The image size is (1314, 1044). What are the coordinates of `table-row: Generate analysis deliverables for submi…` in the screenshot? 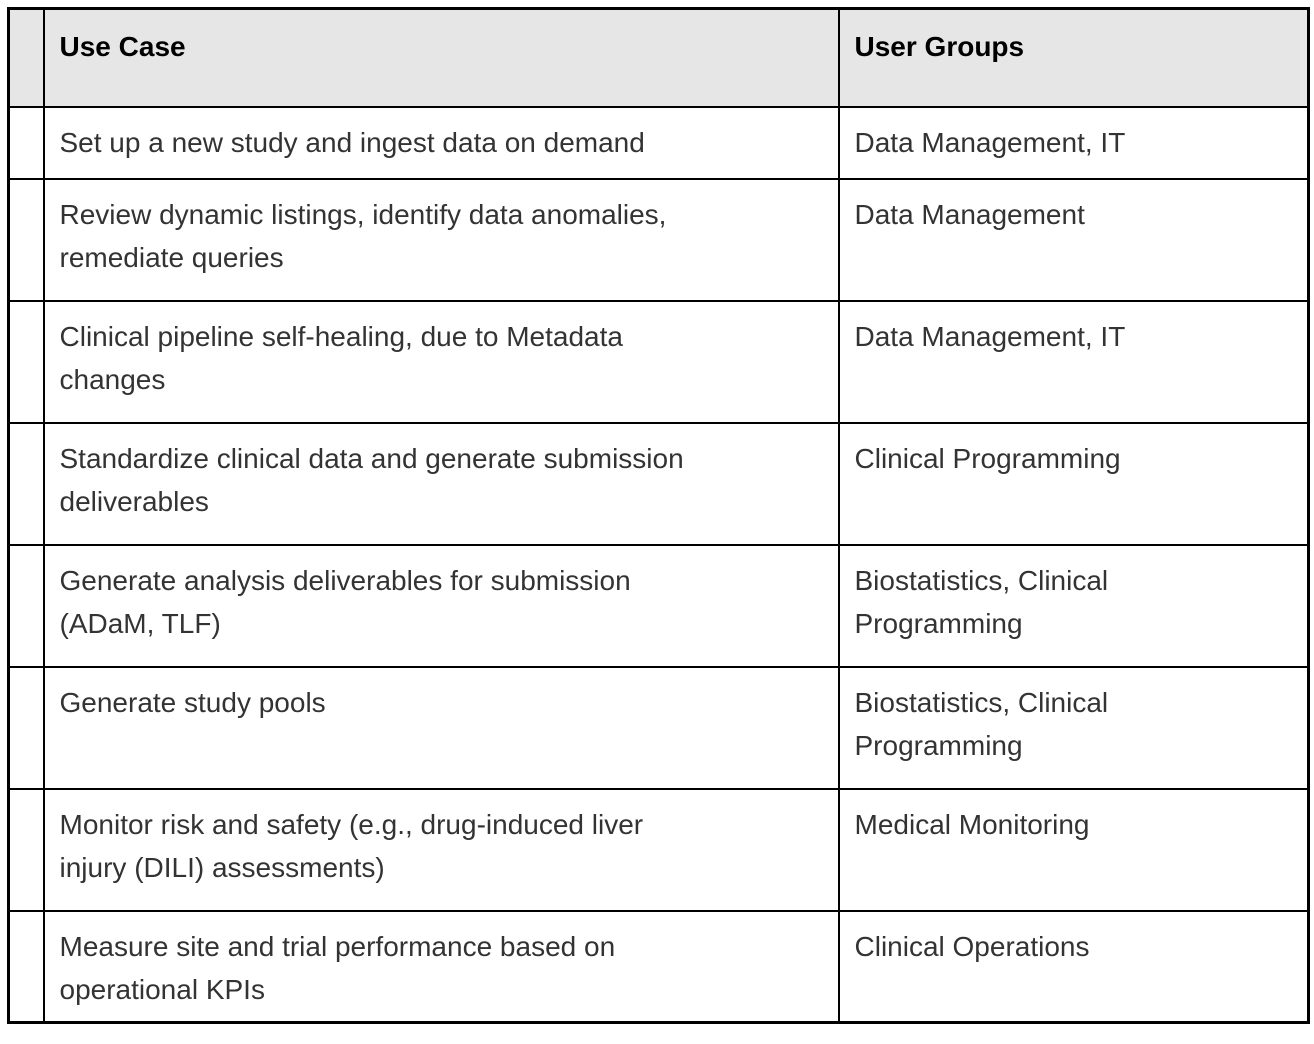 It's located at (658, 605).